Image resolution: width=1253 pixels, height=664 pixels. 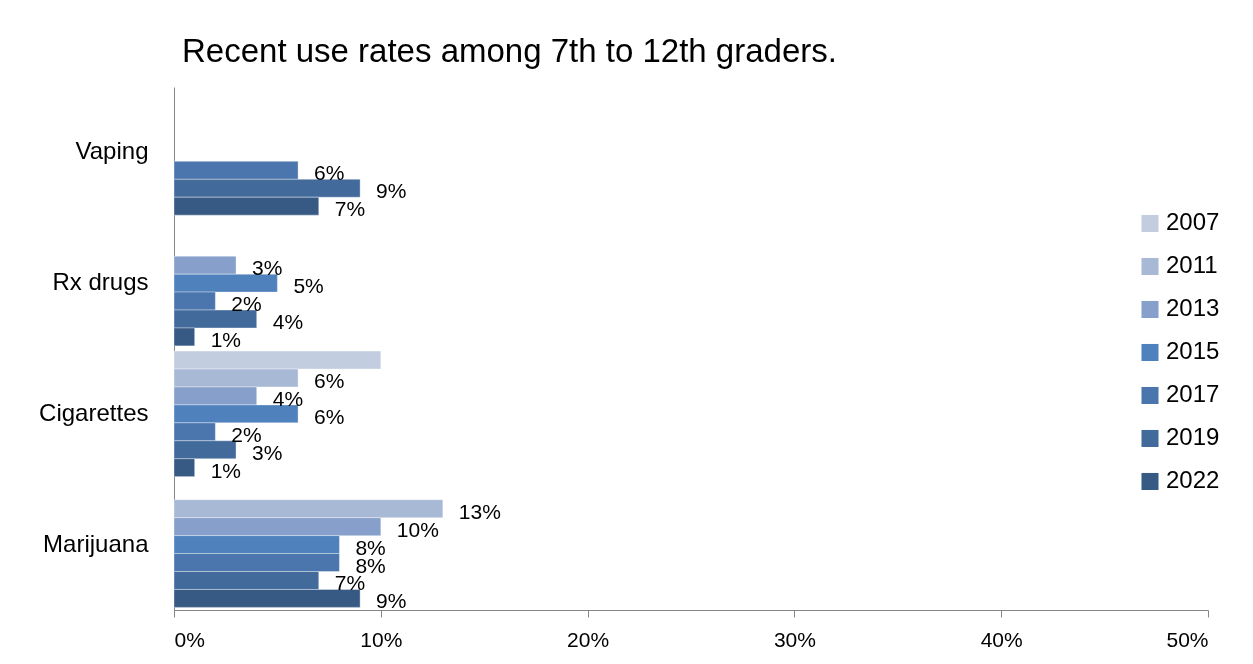 I want to click on legend-label: 2019, so click(x=1193, y=437).